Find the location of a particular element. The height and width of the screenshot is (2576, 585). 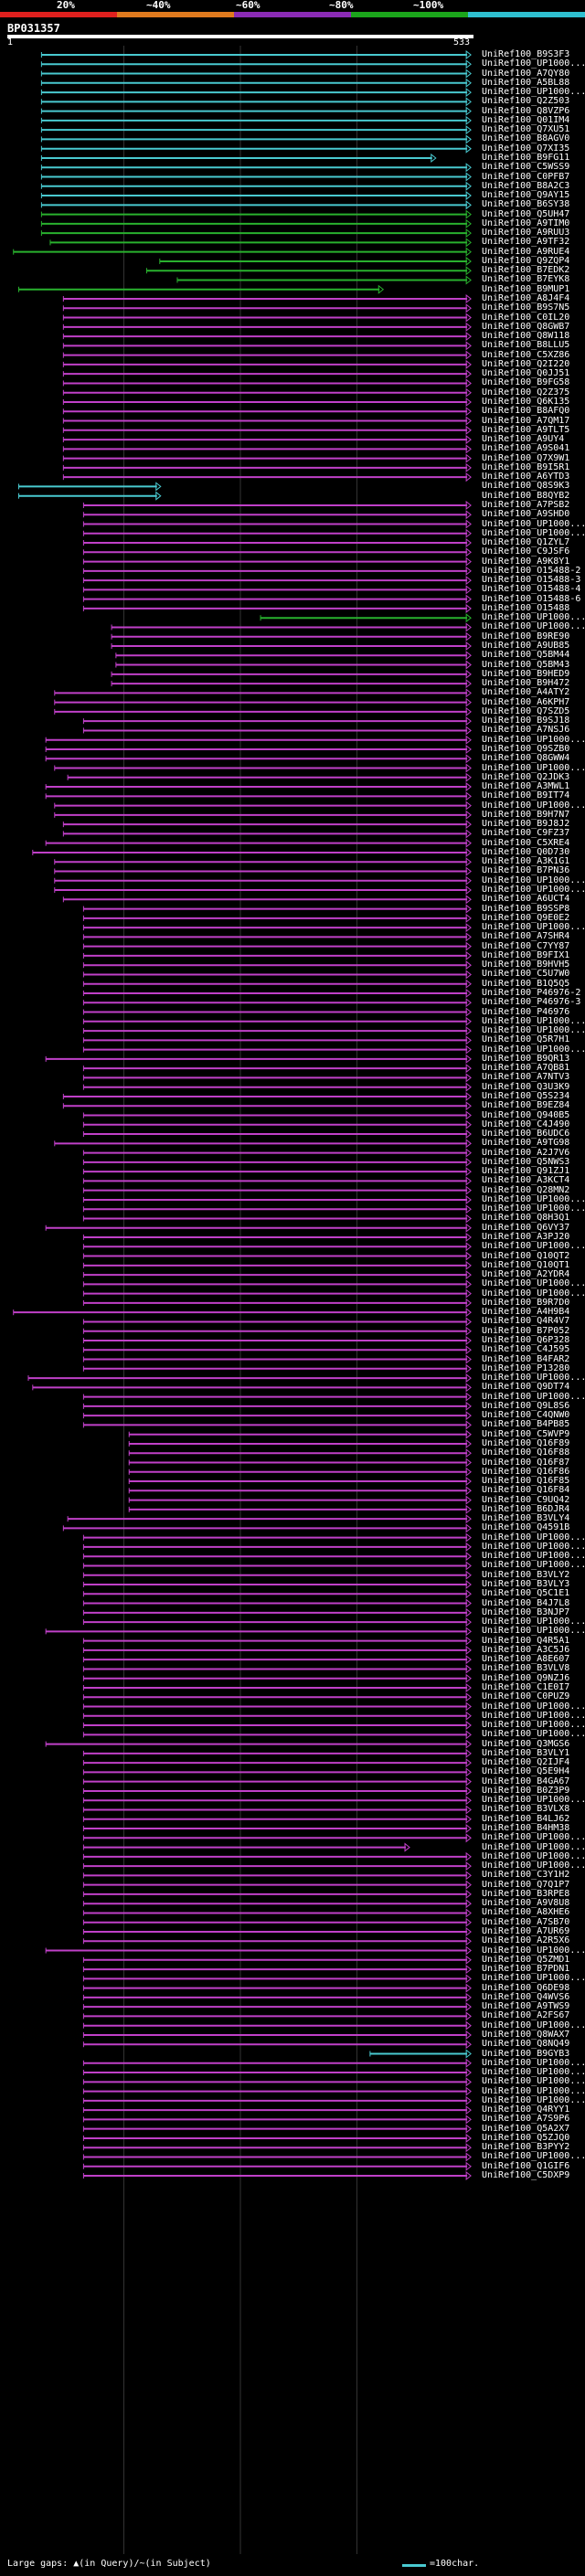

hit-label: UniRef100_Q01IM4 is located at coordinates (526, 119).